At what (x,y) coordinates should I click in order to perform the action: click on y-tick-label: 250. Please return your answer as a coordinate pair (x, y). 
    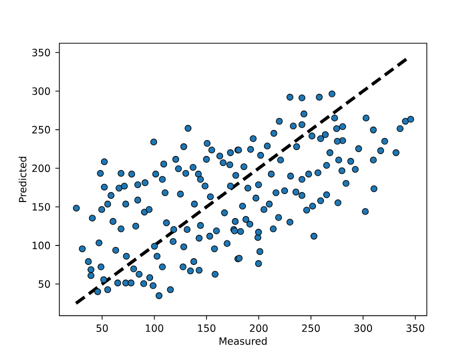
    Looking at the image, I should click on (41, 130).